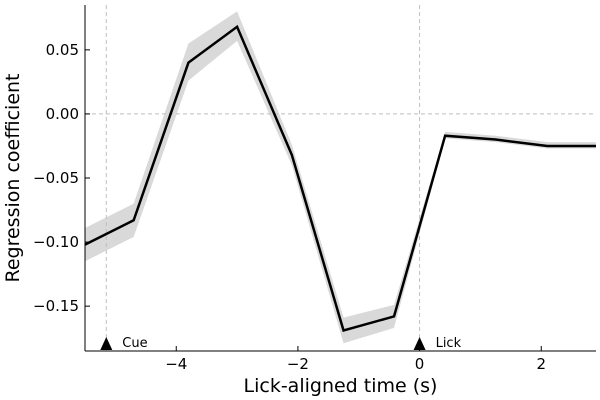  I want to click on x-axis-title: Lick-aligned time (s), so click(341, 386).